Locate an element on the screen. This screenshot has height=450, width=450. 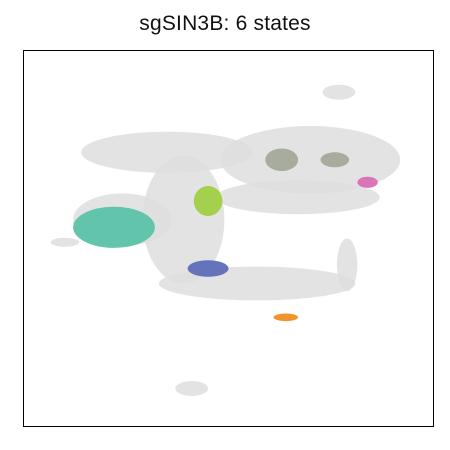
chart-title: sgSIN3B: 6 states is located at coordinates (225, 23).